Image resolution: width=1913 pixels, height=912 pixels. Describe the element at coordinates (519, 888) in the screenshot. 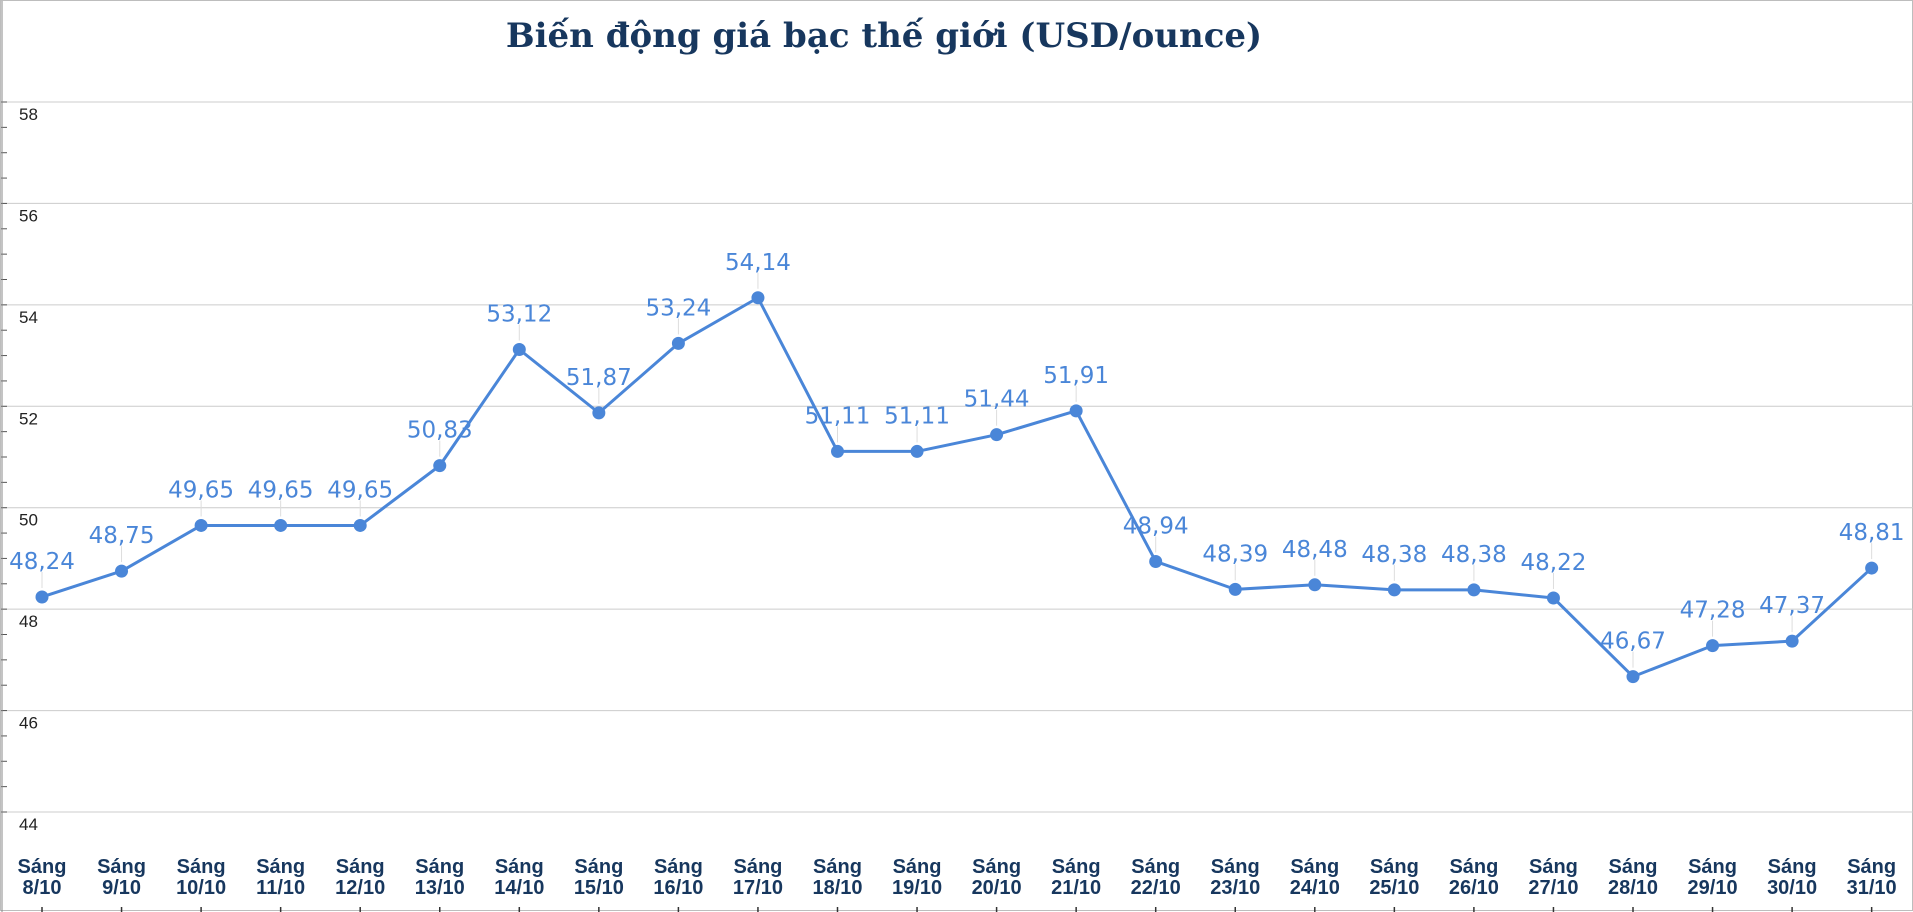

I see `x-tick-label: 14/10` at that location.